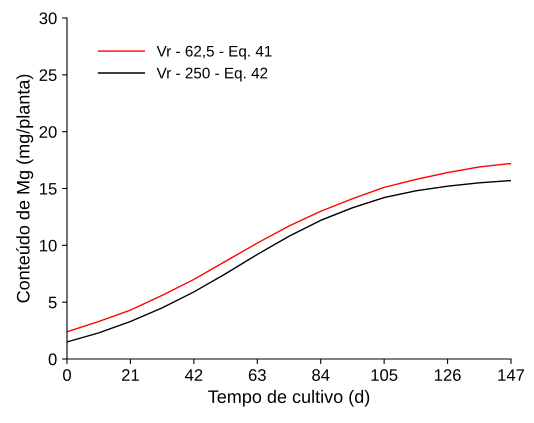 The height and width of the screenshot is (423, 534). What do you see at coordinates (67, 375) in the screenshot?
I see `x-tick-label: 0` at bounding box center [67, 375].